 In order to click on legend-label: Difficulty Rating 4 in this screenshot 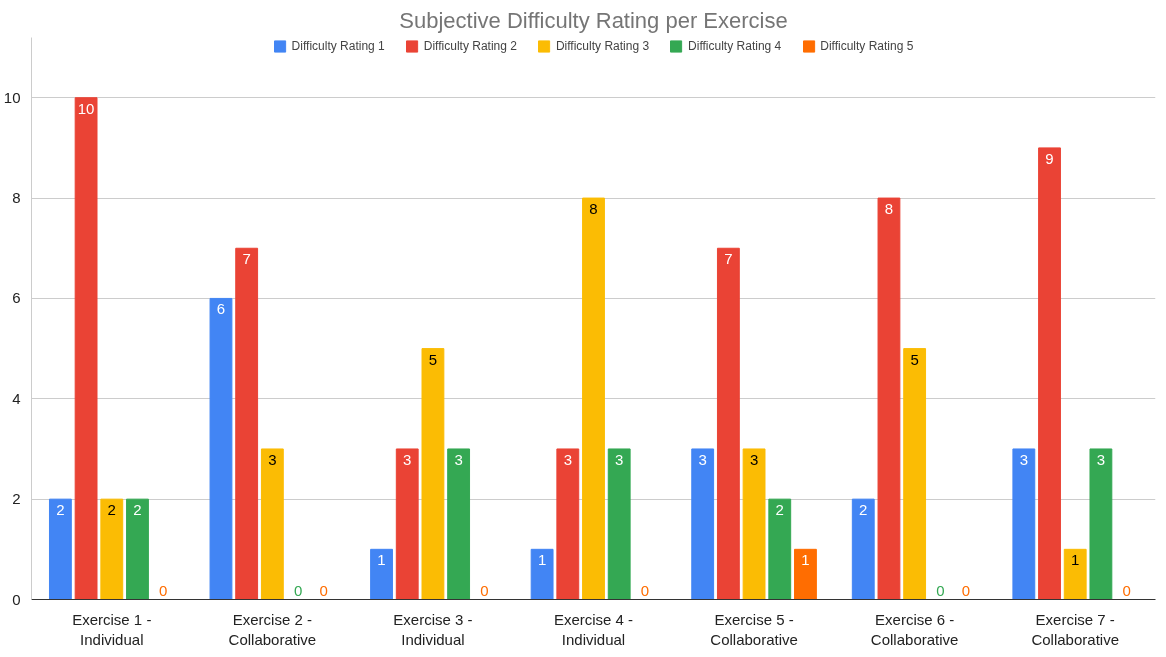, I will do `click(735, 46)`.